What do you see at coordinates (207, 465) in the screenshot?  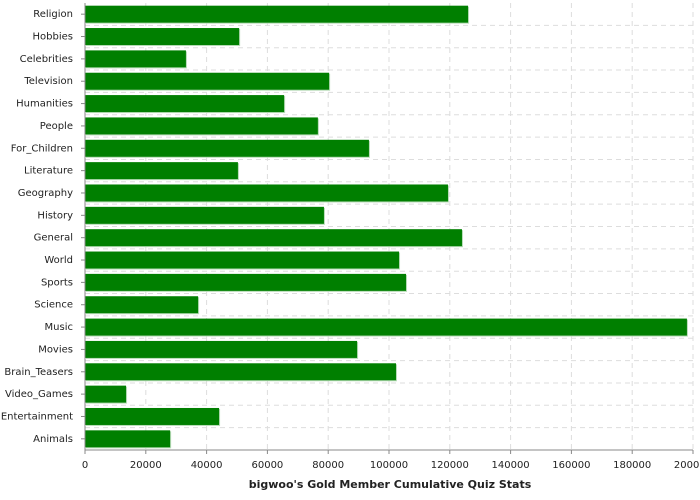 I see `x-tick-label: 40000` at bounding box center [207, 465].